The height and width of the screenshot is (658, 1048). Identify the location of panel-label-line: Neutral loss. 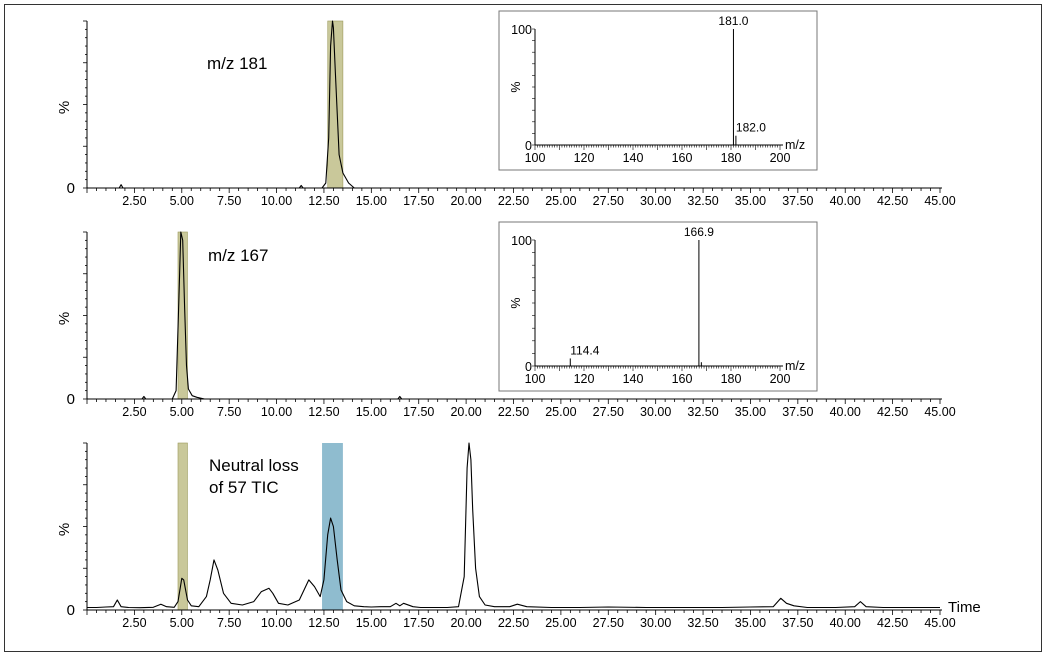
(254, 465).